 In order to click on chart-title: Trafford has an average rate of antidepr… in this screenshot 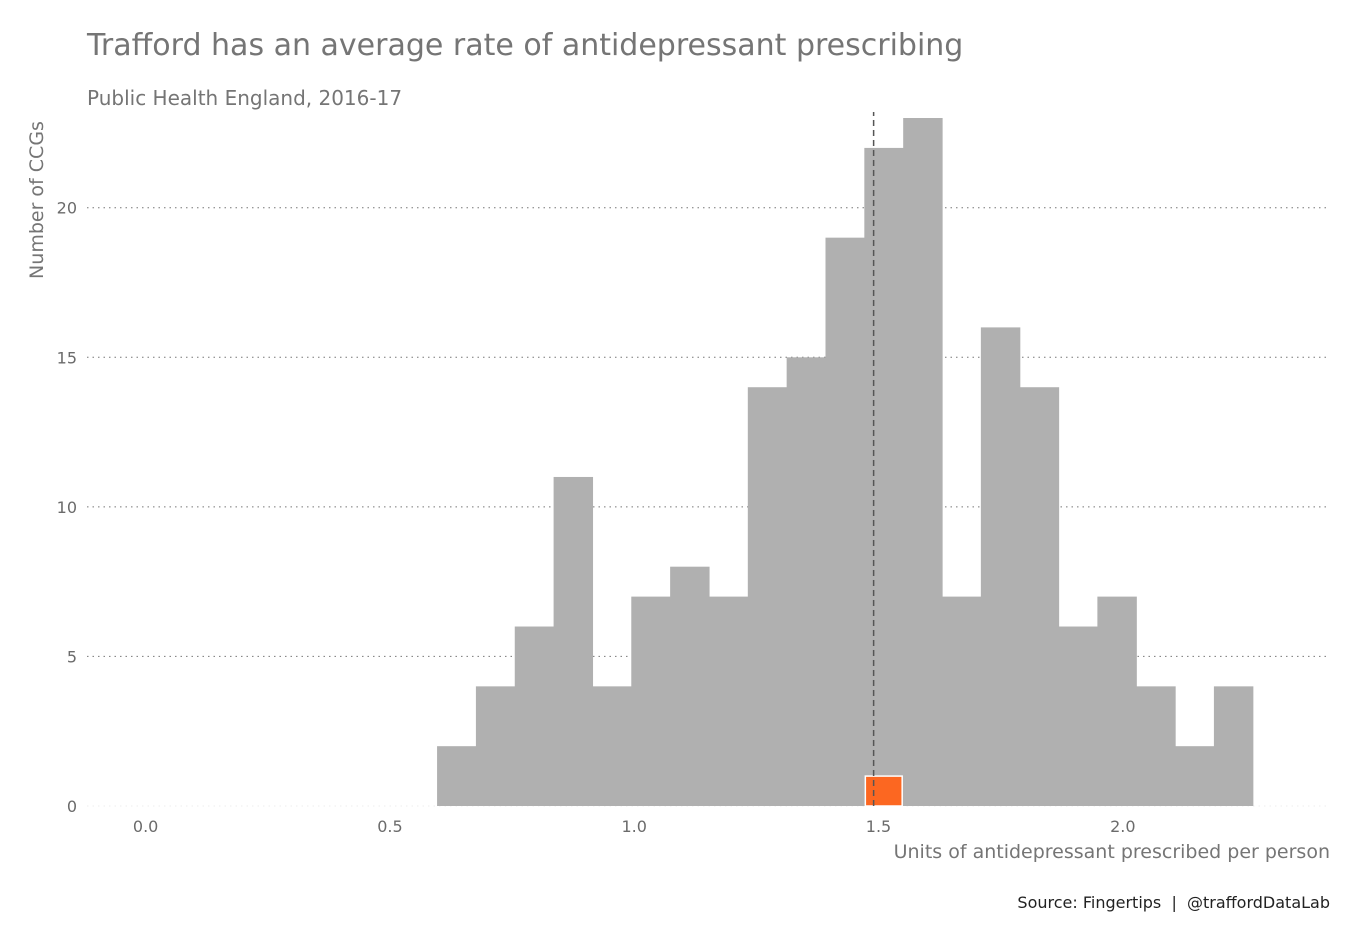, I will do `click(524, 45)`.